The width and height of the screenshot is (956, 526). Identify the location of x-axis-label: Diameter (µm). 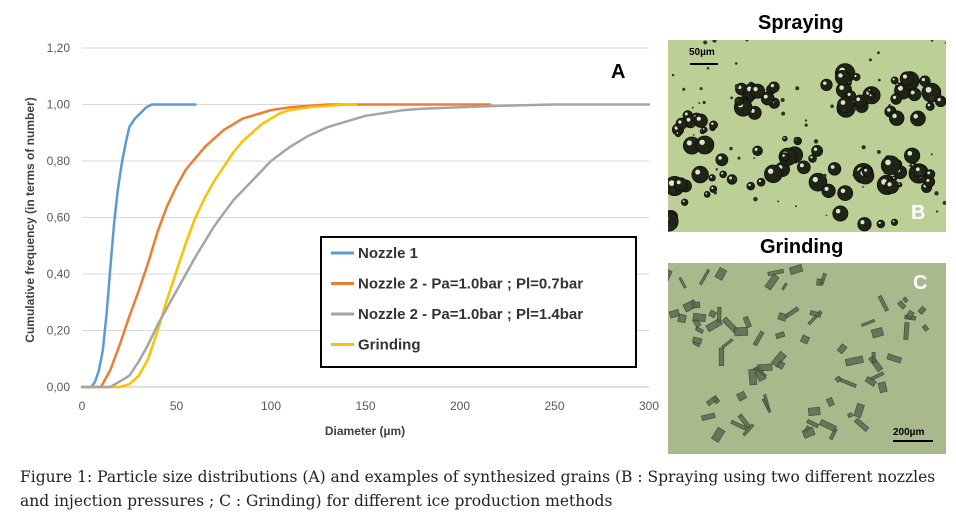
(365, 431).